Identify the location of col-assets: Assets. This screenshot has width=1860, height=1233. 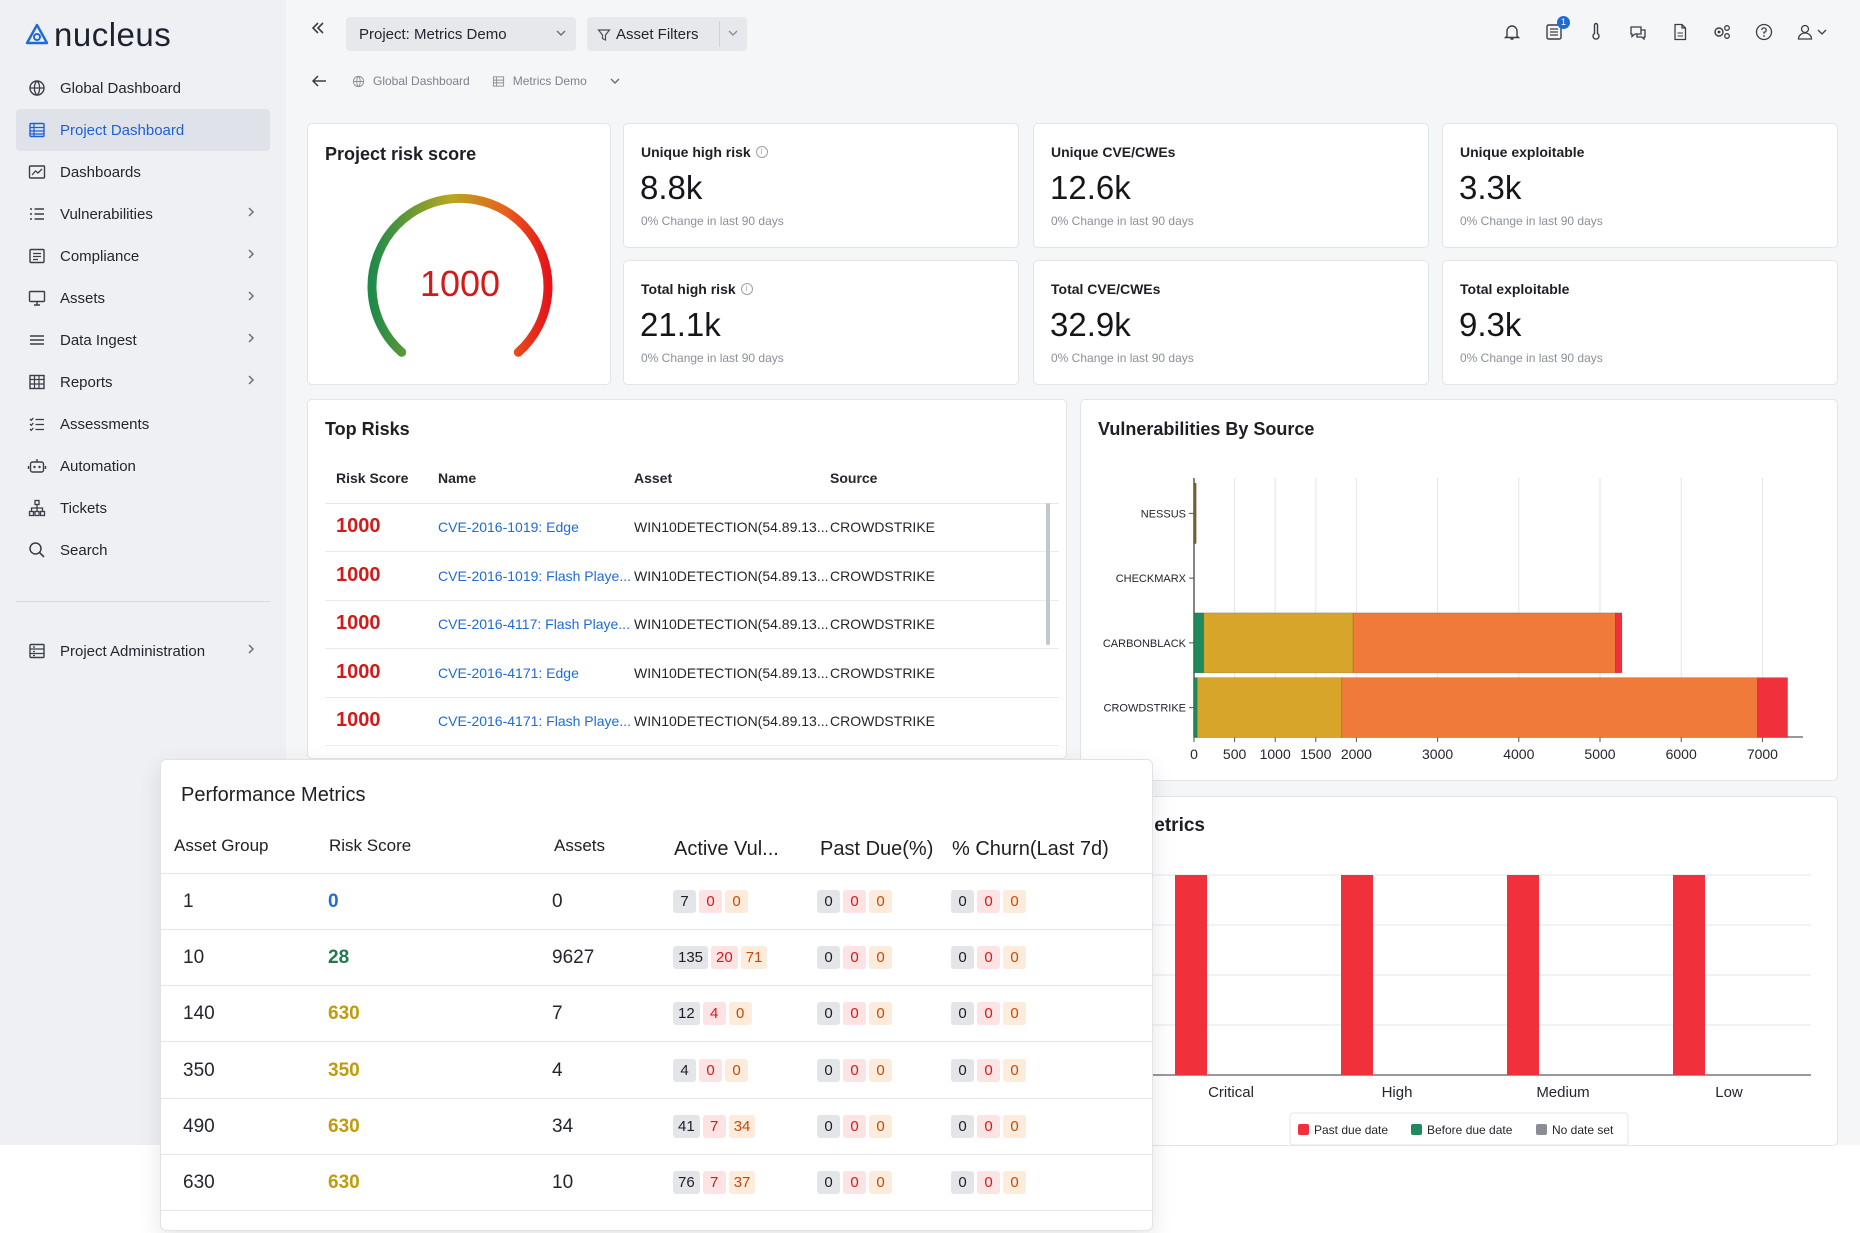
(580, 845).